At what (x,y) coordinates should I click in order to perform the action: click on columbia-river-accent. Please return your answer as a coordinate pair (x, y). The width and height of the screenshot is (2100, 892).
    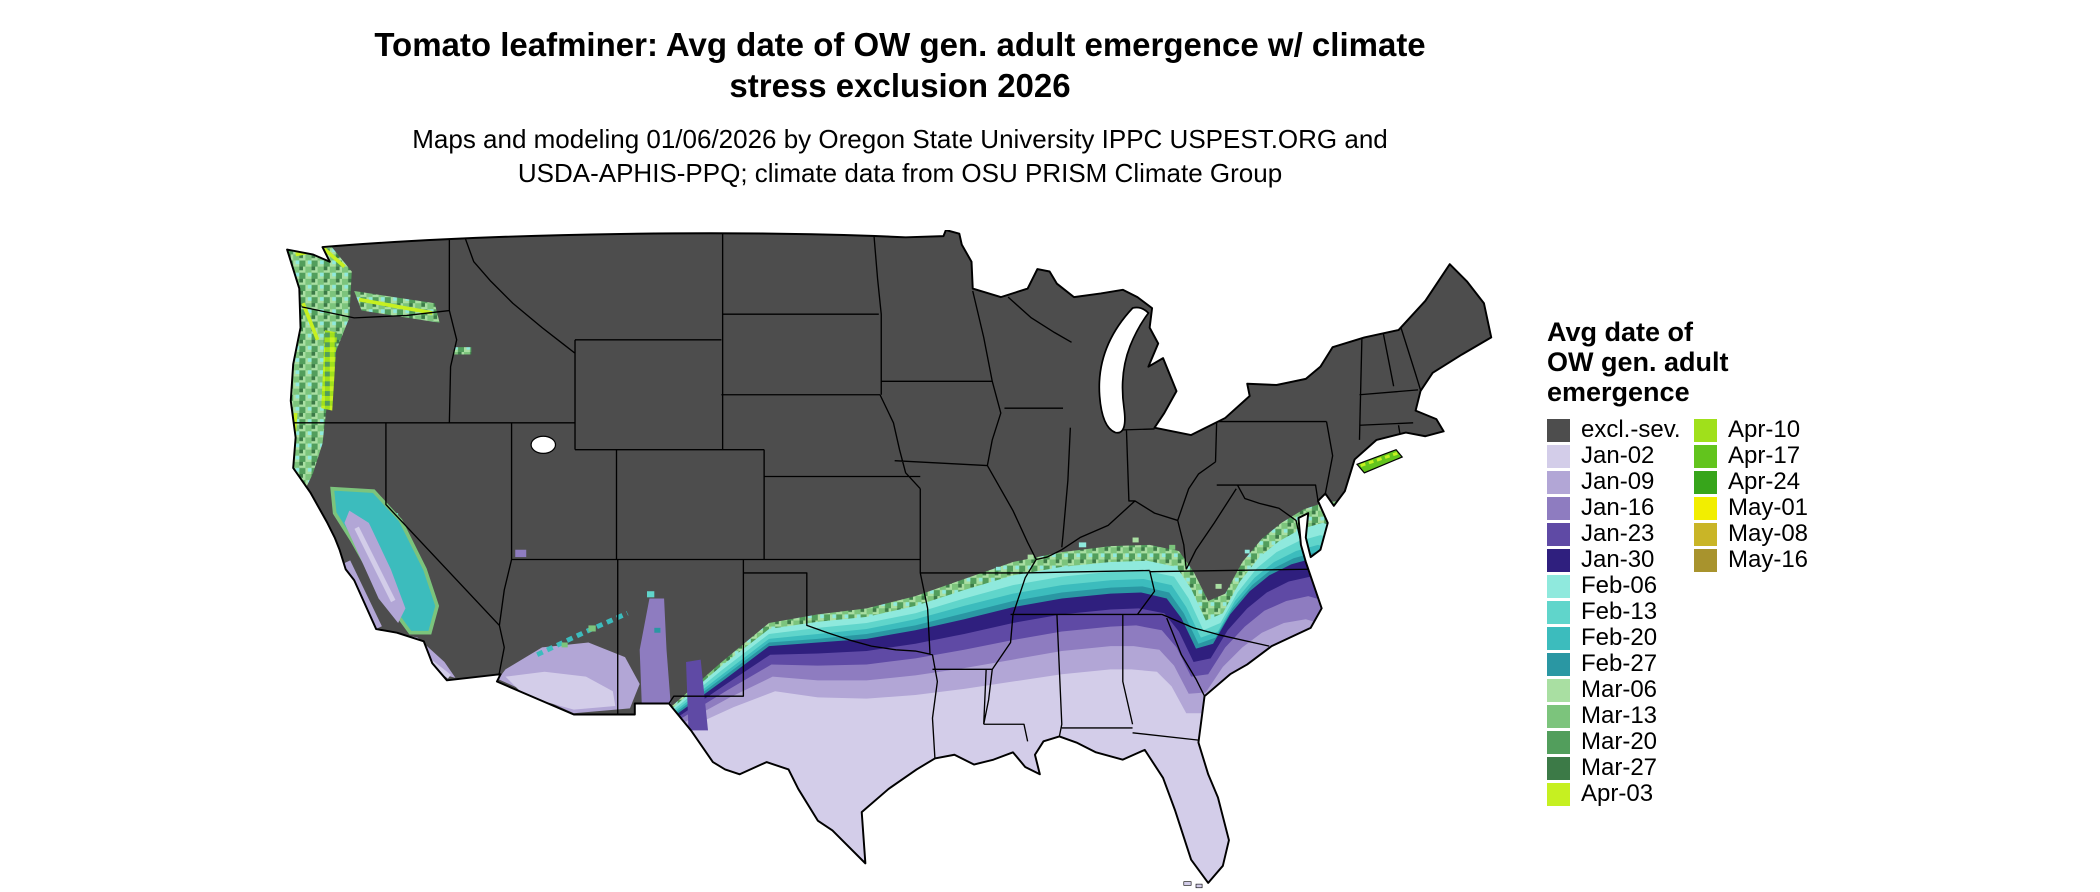
    Looking at the image, I should click on (395, 306).